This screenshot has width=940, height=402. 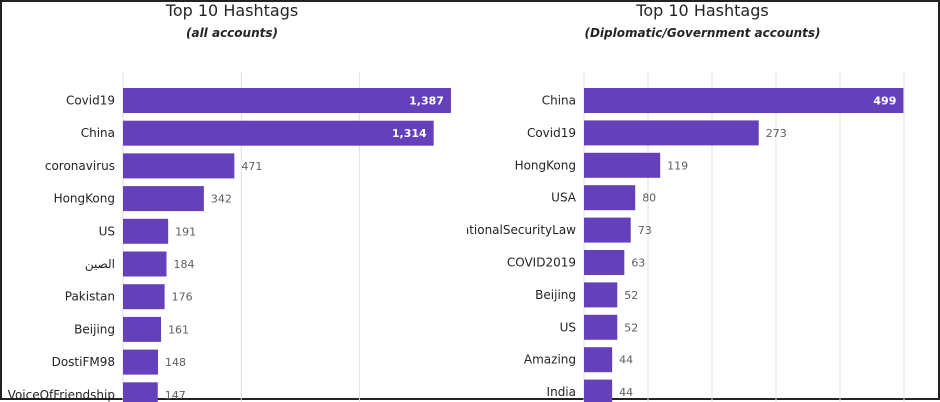 What do you see at coordinates (638, 263) in the screenshot?
I see `data-label: 63` at bounding box center [638, 263].